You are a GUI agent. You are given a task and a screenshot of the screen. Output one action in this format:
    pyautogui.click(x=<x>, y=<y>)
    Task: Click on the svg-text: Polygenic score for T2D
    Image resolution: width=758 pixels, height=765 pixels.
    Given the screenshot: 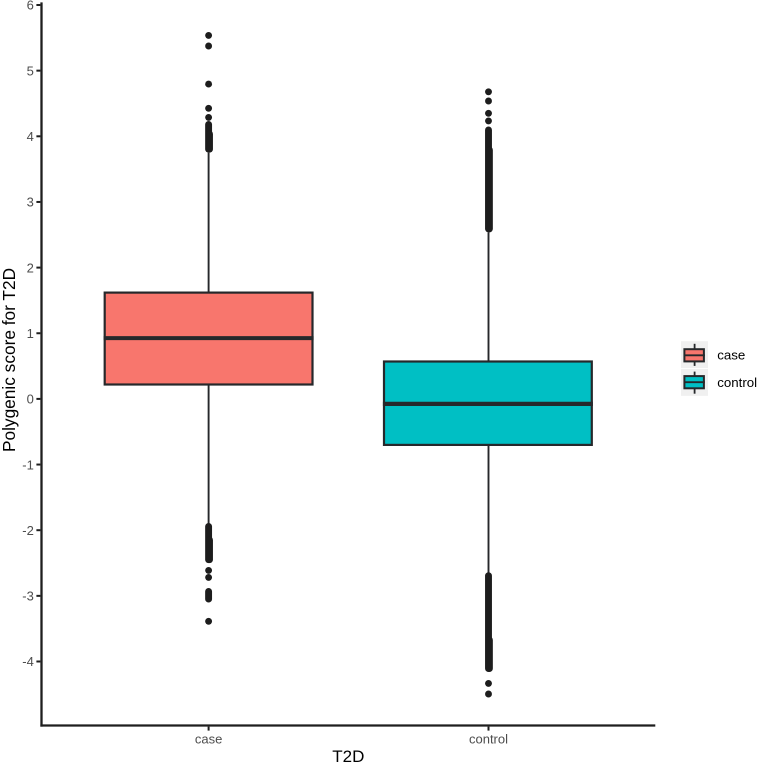 What is the action you would take?
    pyautogui.click(x=9, y=360)
    